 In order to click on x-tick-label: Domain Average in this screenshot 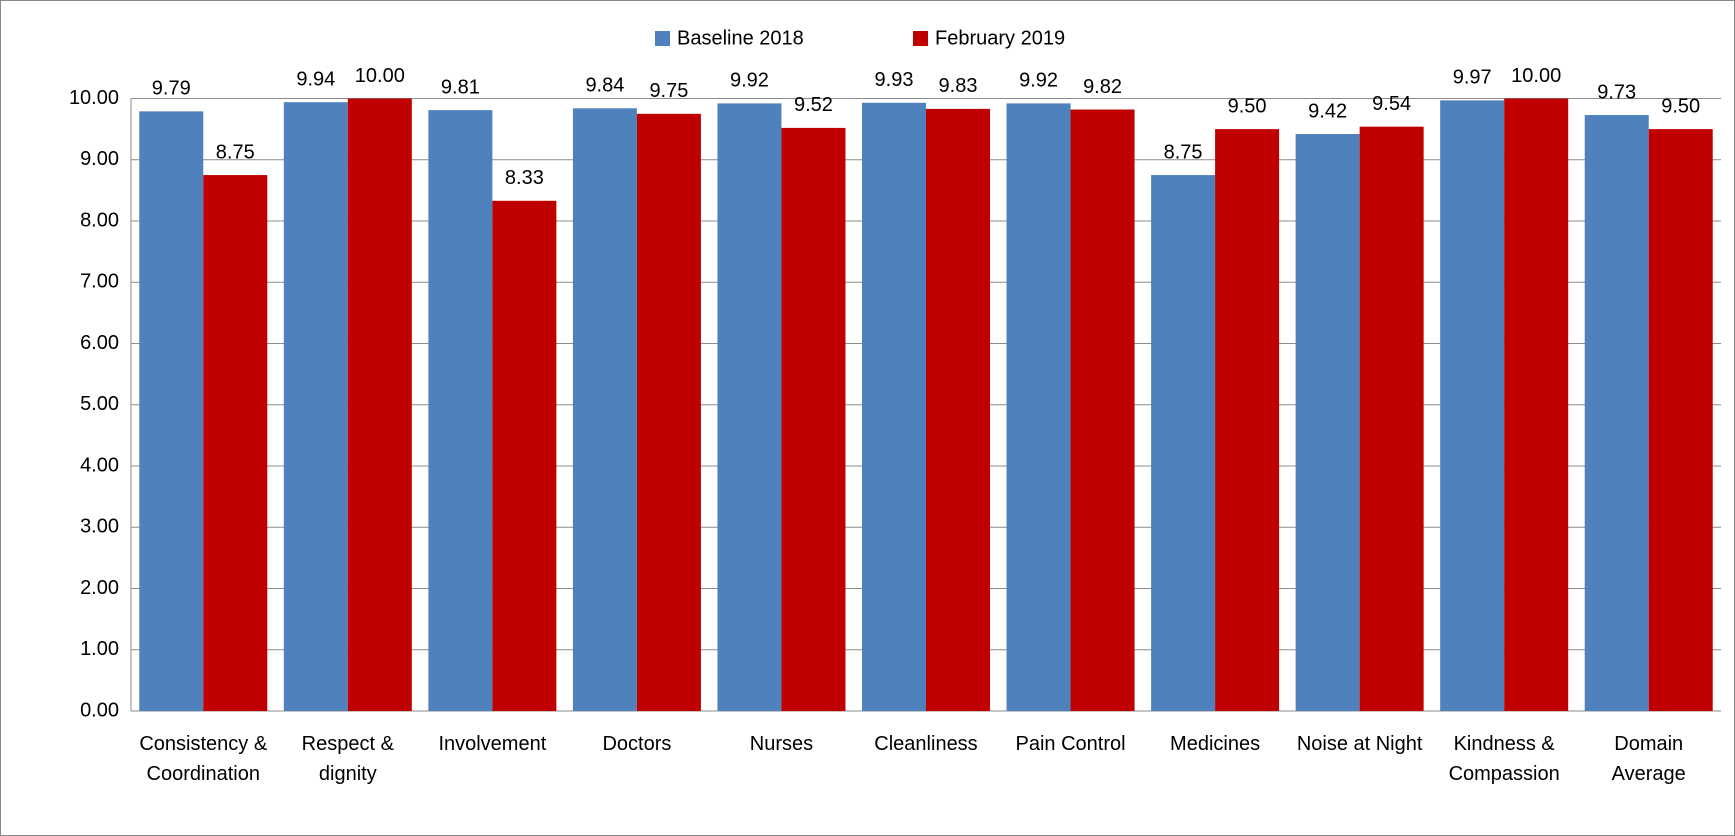, I will do `click(1648, 759)`.